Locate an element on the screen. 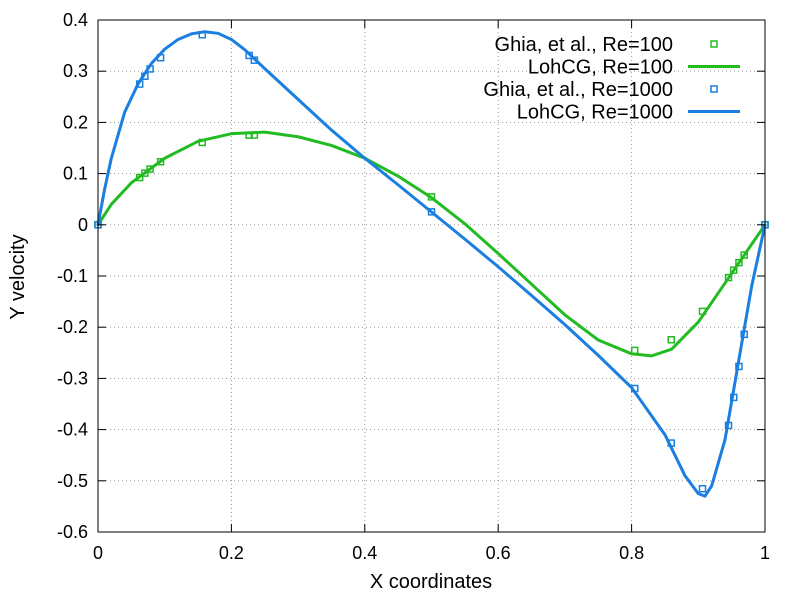 This screenshot has height=600, width=800. y-tick-label: -0.6 is located at coordinates (72, 532).